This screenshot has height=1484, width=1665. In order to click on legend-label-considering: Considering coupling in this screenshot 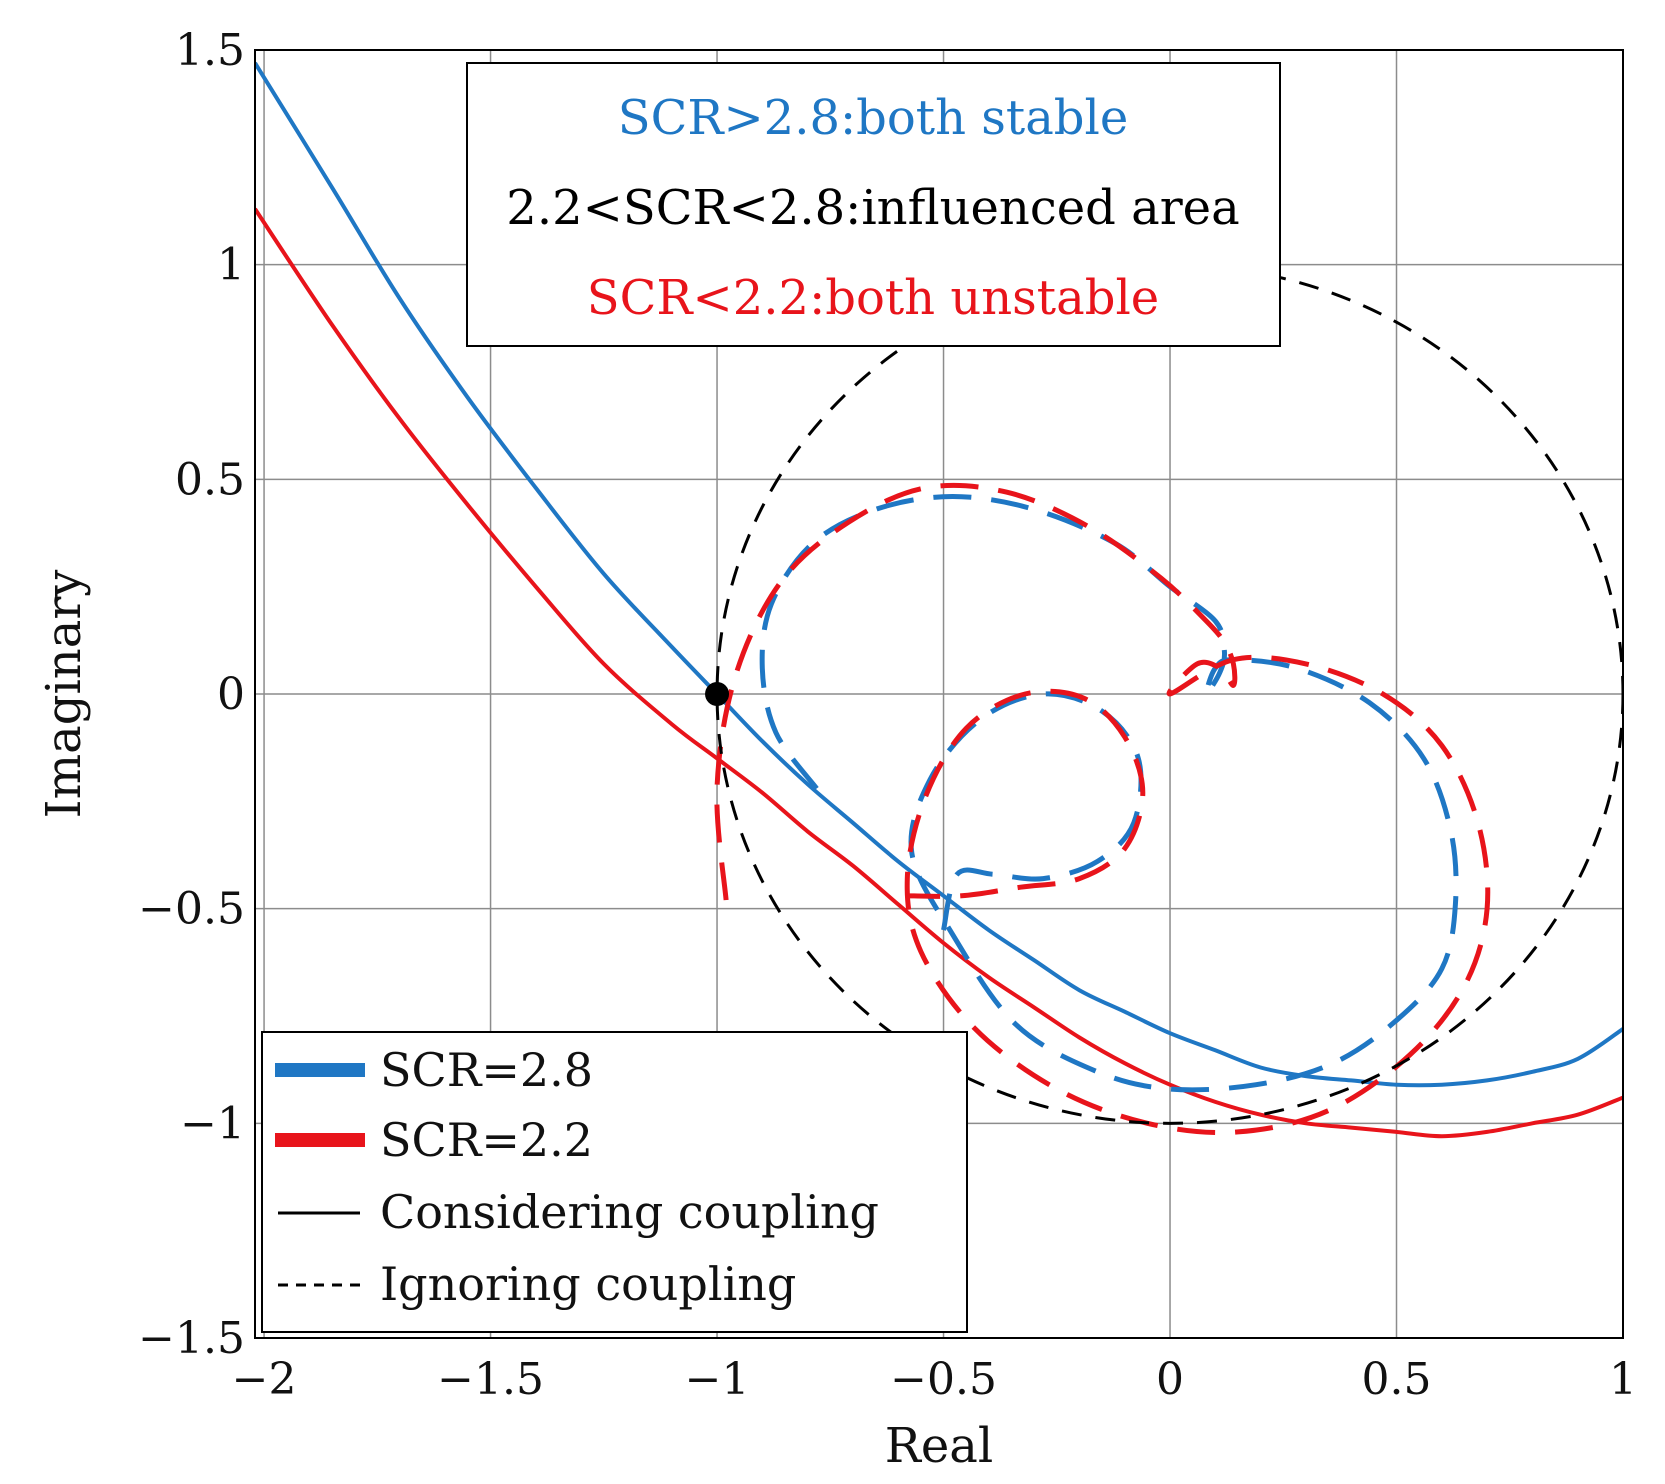, I will do `click(629, 1212)`.